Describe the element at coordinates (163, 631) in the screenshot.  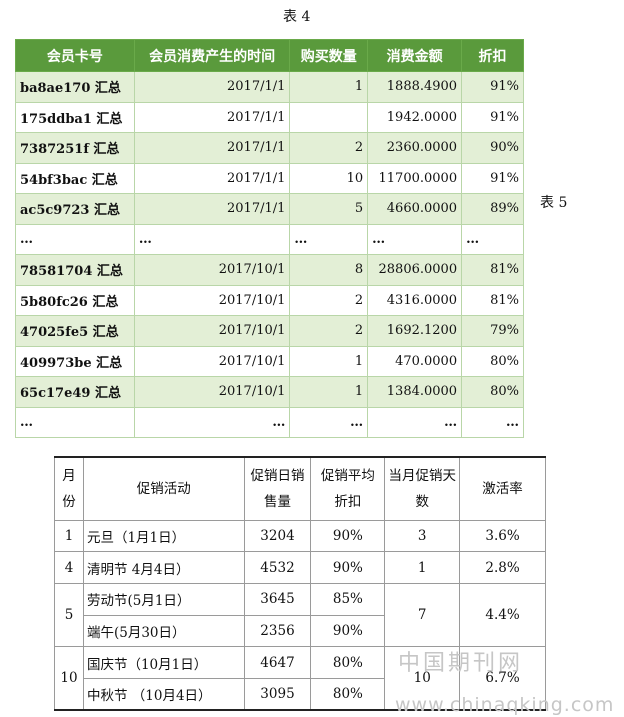
I see `cell-activity: 端午(5月30日）` at that location.